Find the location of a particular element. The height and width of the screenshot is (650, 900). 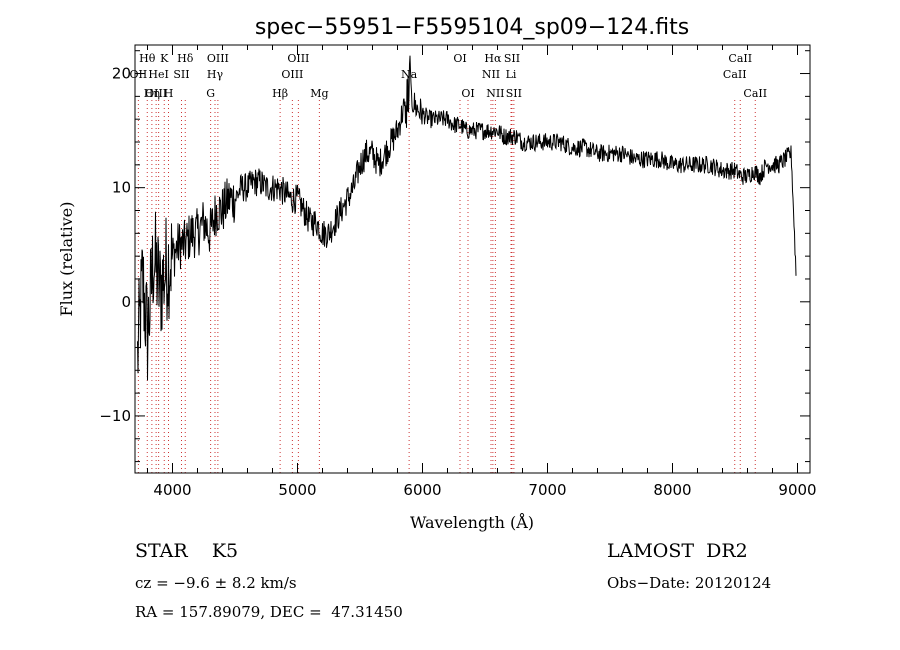

y-tick-label: −10 is located at coordinates (115, 416).